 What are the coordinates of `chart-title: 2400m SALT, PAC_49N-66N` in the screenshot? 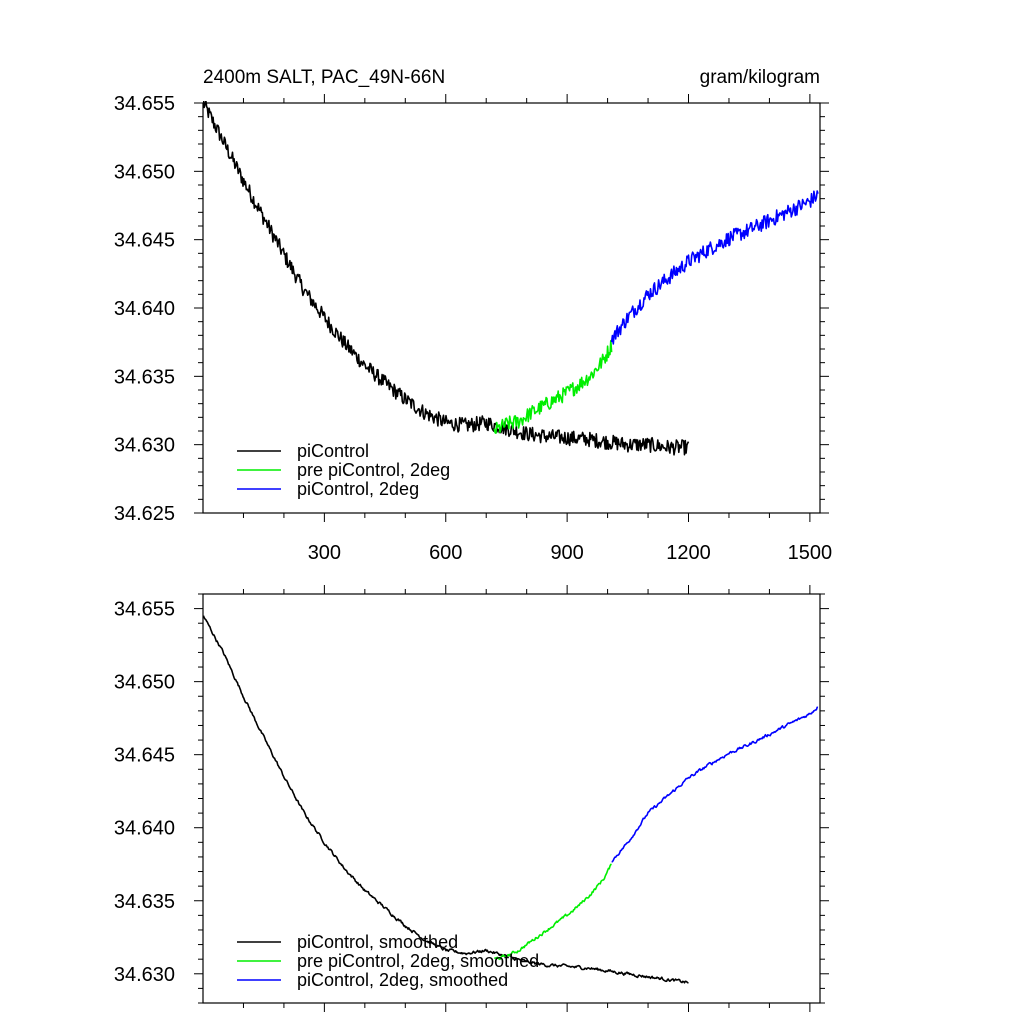 It's located at (324, 77).